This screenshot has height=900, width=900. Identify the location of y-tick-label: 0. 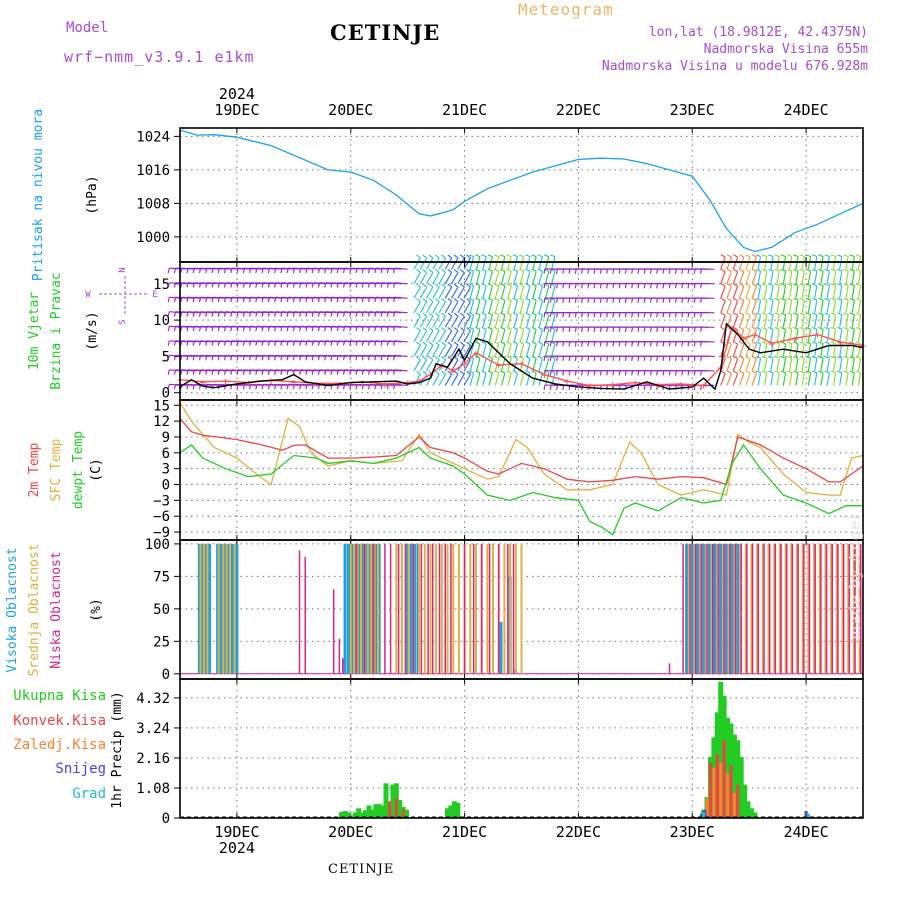
(166, 675).